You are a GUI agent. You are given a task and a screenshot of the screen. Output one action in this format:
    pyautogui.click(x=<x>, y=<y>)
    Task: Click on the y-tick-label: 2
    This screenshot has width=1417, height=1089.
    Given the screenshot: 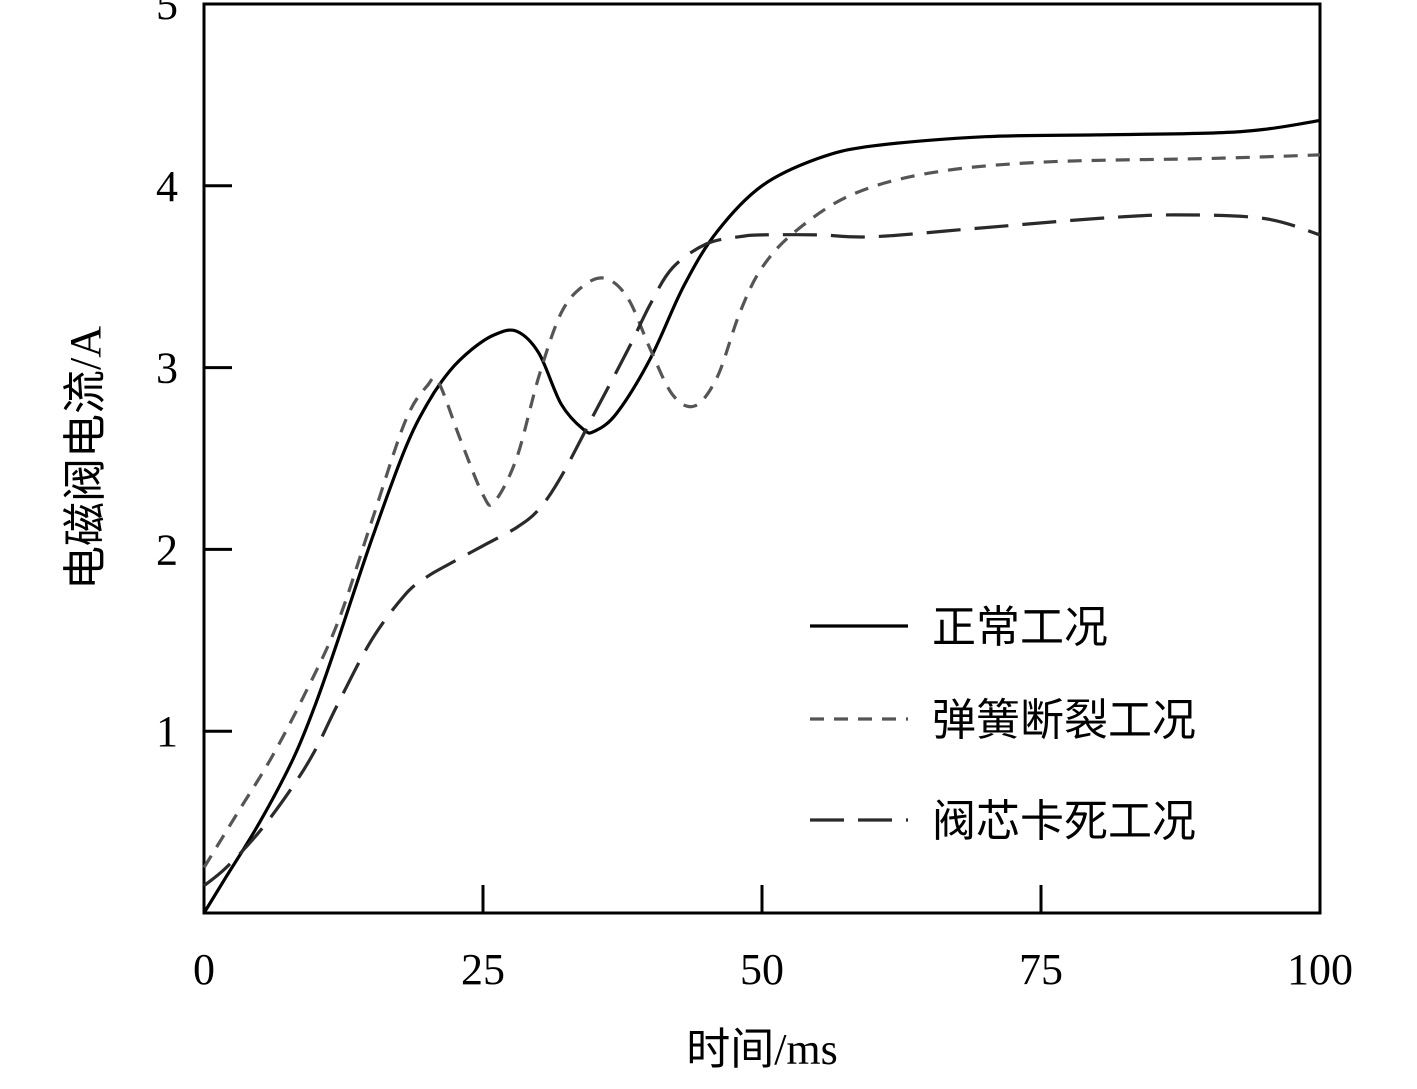 What is the action you would take?
    pyautogui.click(x=167, y=549)
    